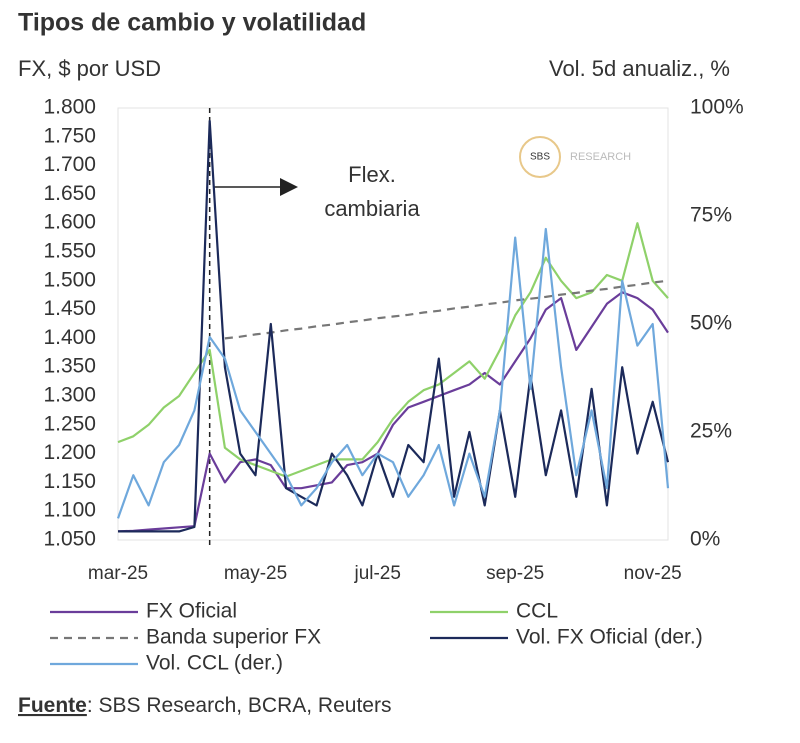 Image resolution: width=800 pixels, height=743 pixels. Describe the element at coordinates (711, 431) in the screenshot. I see `y2-tick-label: 25%` at that location.